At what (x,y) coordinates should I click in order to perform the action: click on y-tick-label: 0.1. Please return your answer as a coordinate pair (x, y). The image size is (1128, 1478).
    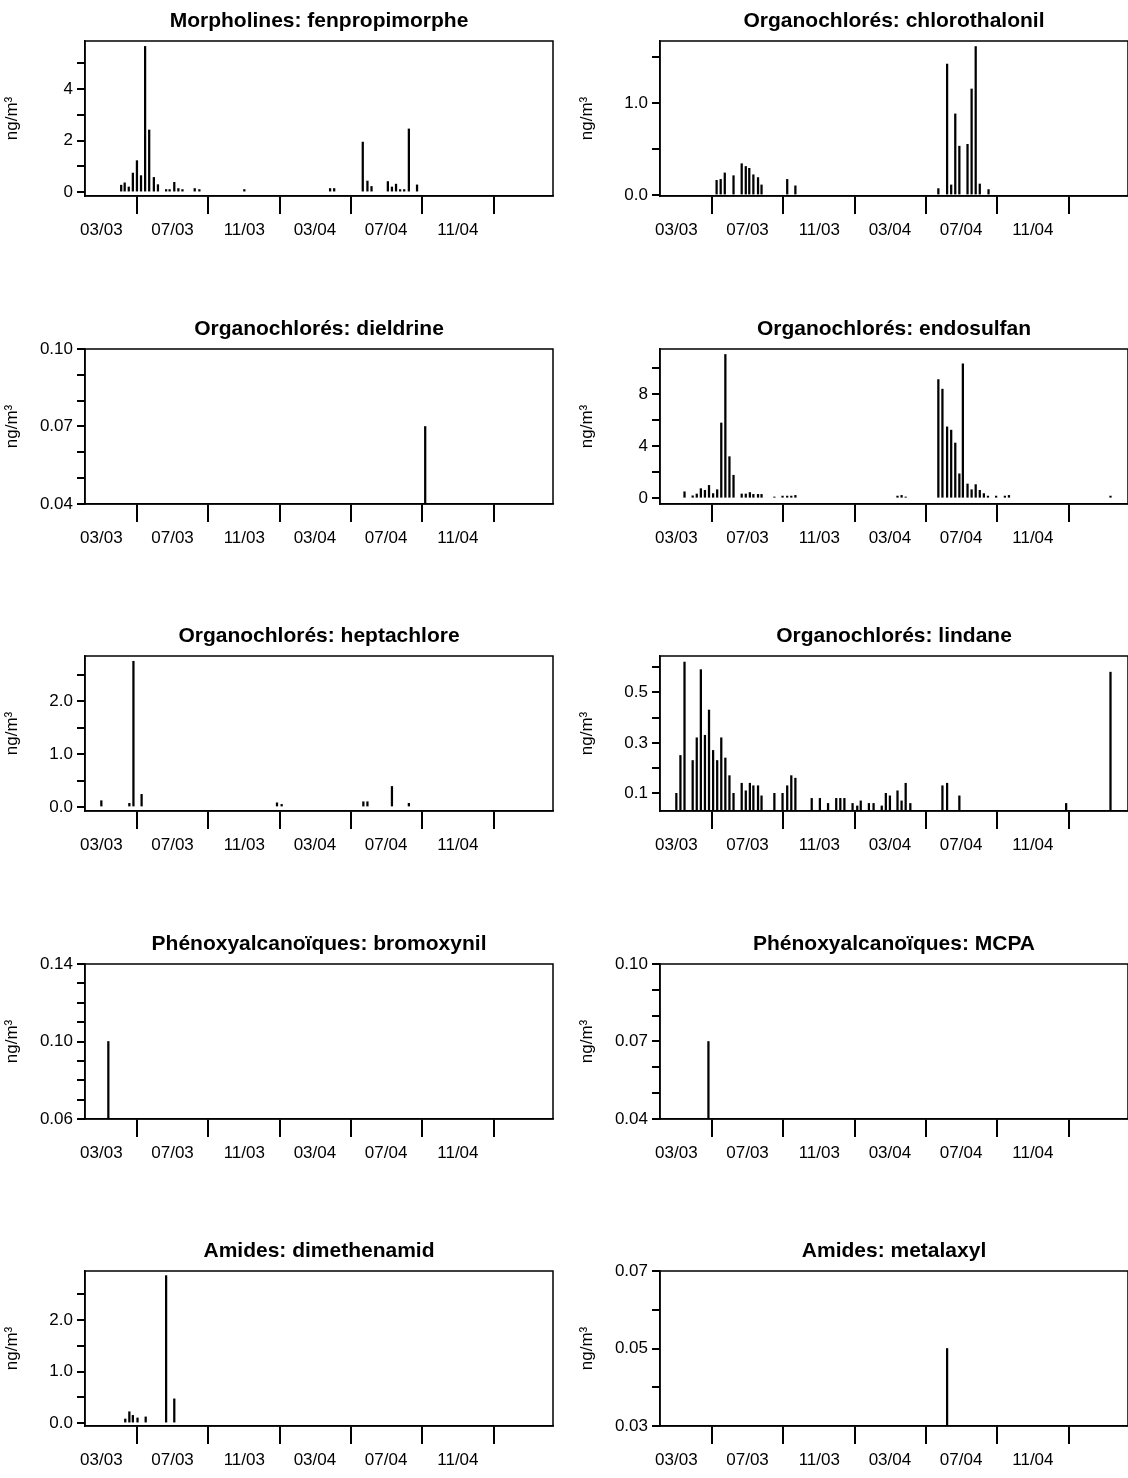
    Looking at the image, I should click on (636, 793).